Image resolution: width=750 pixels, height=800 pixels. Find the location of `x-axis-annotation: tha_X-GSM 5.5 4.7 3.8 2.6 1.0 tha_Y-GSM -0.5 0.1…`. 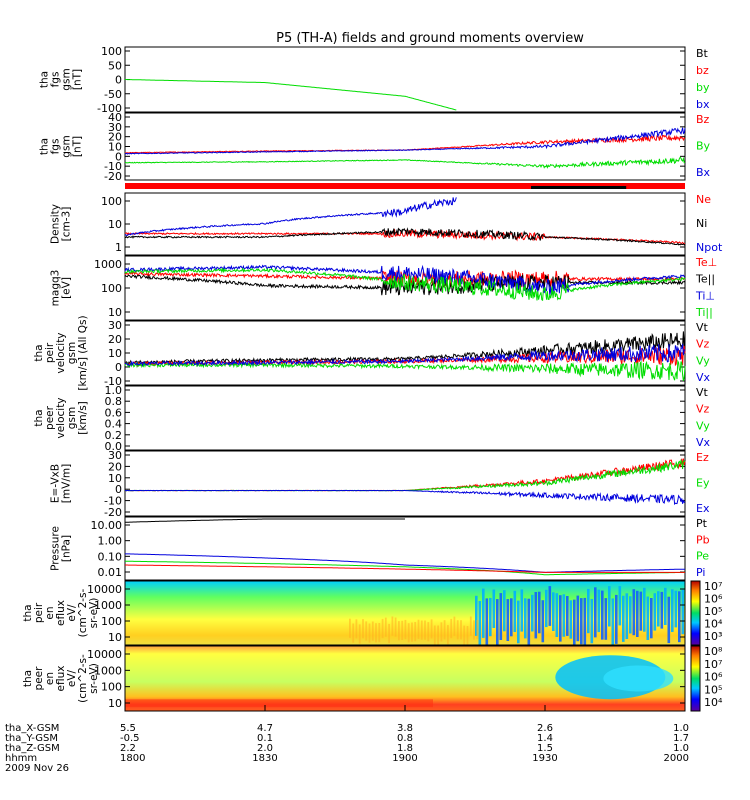

x-axis-annotation: tha_X-GSM 5.5 4.7 3.8 2.6 1.0 tha_Y-GSM -0.5 0.1… is located at coordinates (347, 739).